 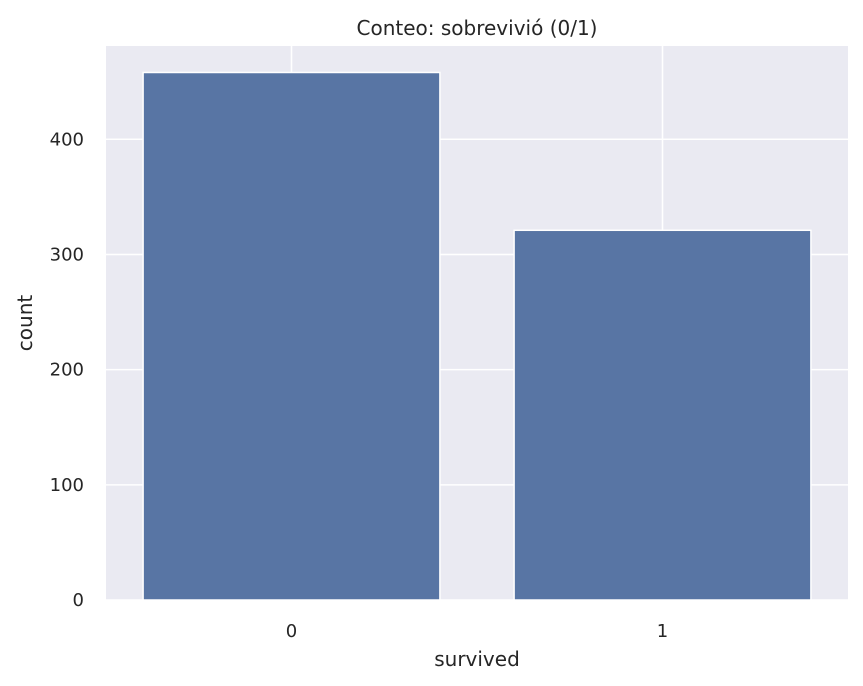 I want to click on y-tick-label: 200, so click(x=67, y=370).